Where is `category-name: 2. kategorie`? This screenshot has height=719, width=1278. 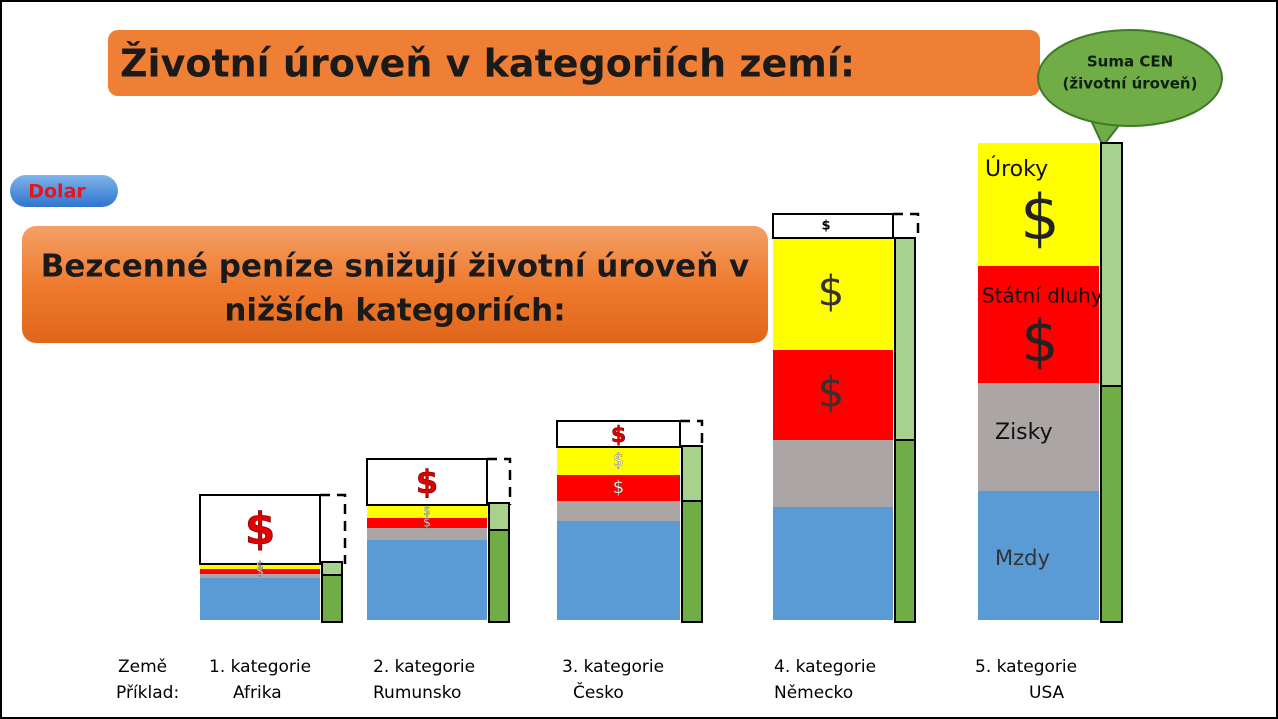 category-name: 2. kategorie is located at coordinates (424, 667).